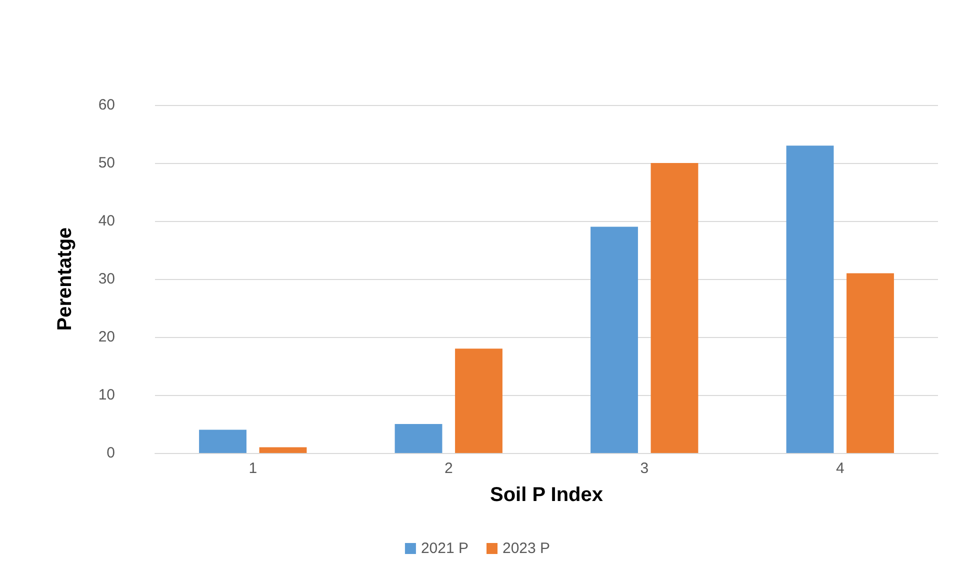  I want to click on x-tick-label: 4, so click(840, 468).